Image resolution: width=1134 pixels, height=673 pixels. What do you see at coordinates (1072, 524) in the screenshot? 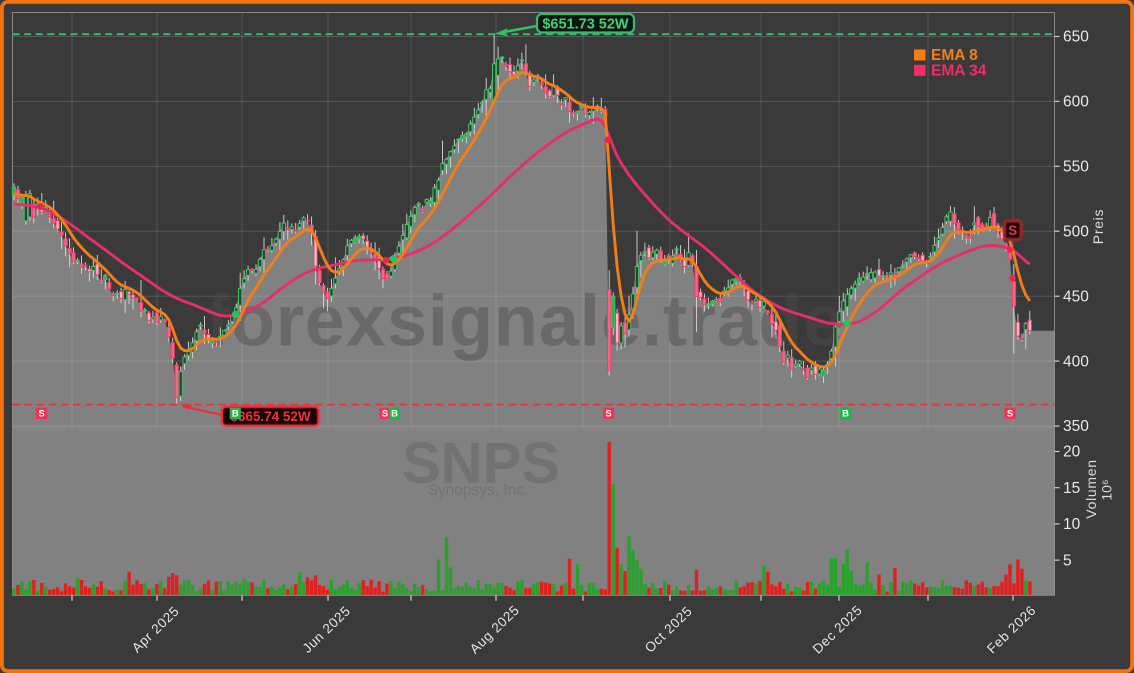
I see `svg-text: 10` at bounding box center [1072, 524].